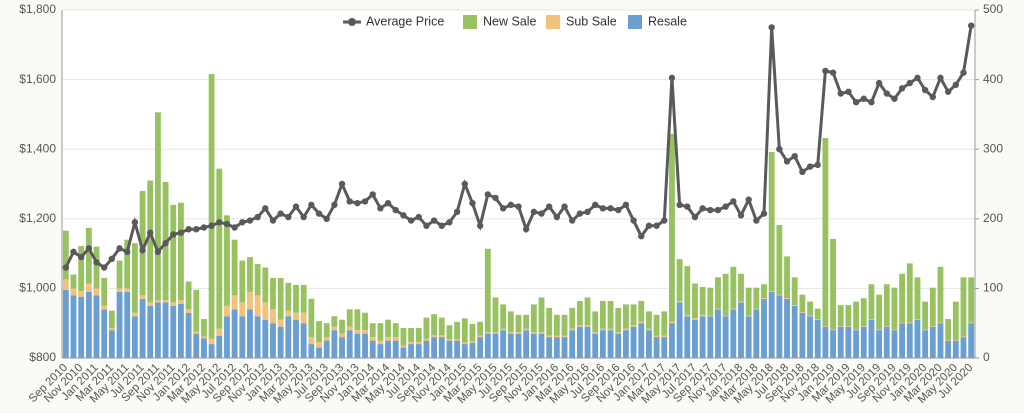 Image resolution: width=1024 pixels, height=413 pixels. Describe the element at coordinates (993, 79) in the screenshot. I see `y2-tick-label: 400` at that location.